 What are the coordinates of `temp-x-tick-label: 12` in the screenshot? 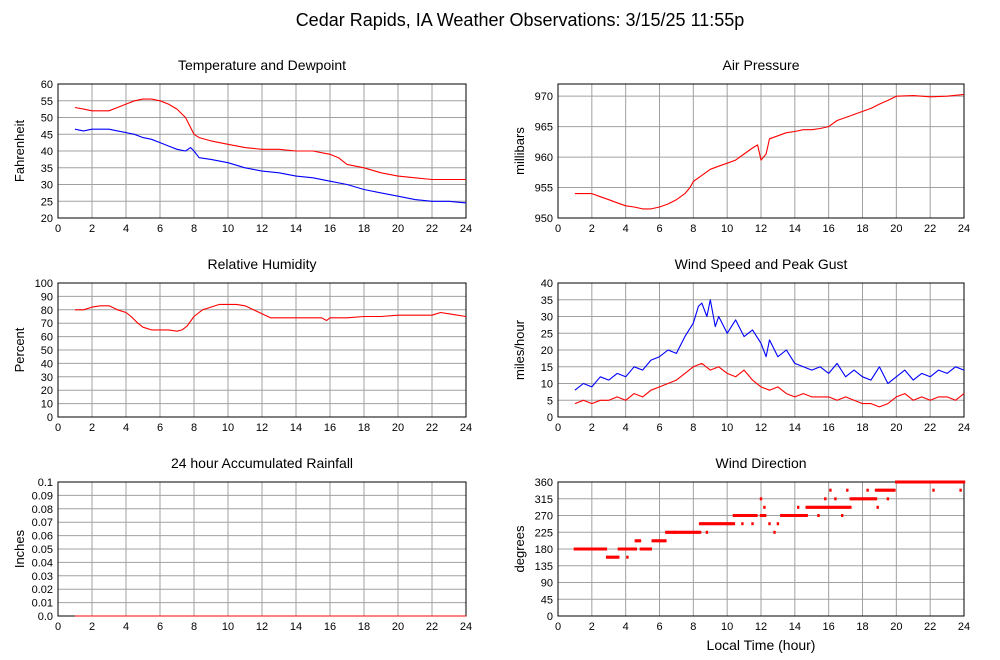 It's located at (262, 229).